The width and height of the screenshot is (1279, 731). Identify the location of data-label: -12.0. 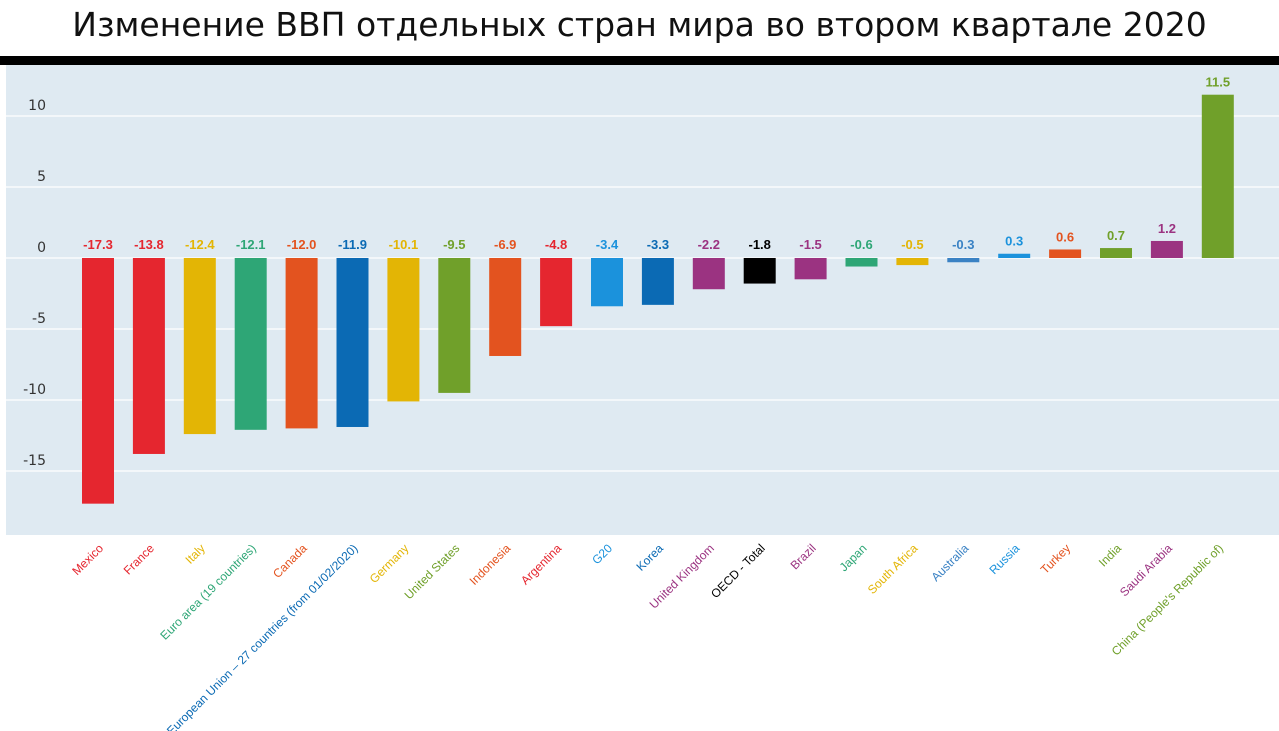
(302, 244).